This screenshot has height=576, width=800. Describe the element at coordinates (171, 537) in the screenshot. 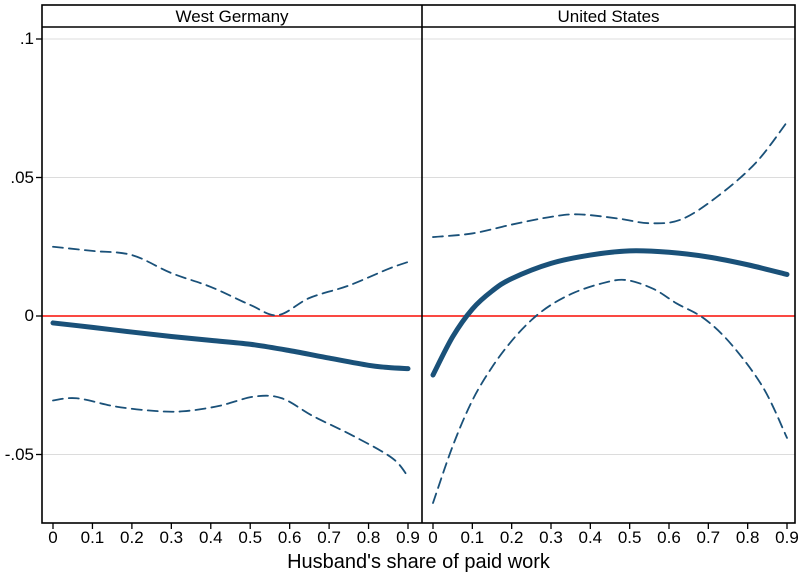

I see `x-tick-label-panel1-0.3: 0.3` at that location.